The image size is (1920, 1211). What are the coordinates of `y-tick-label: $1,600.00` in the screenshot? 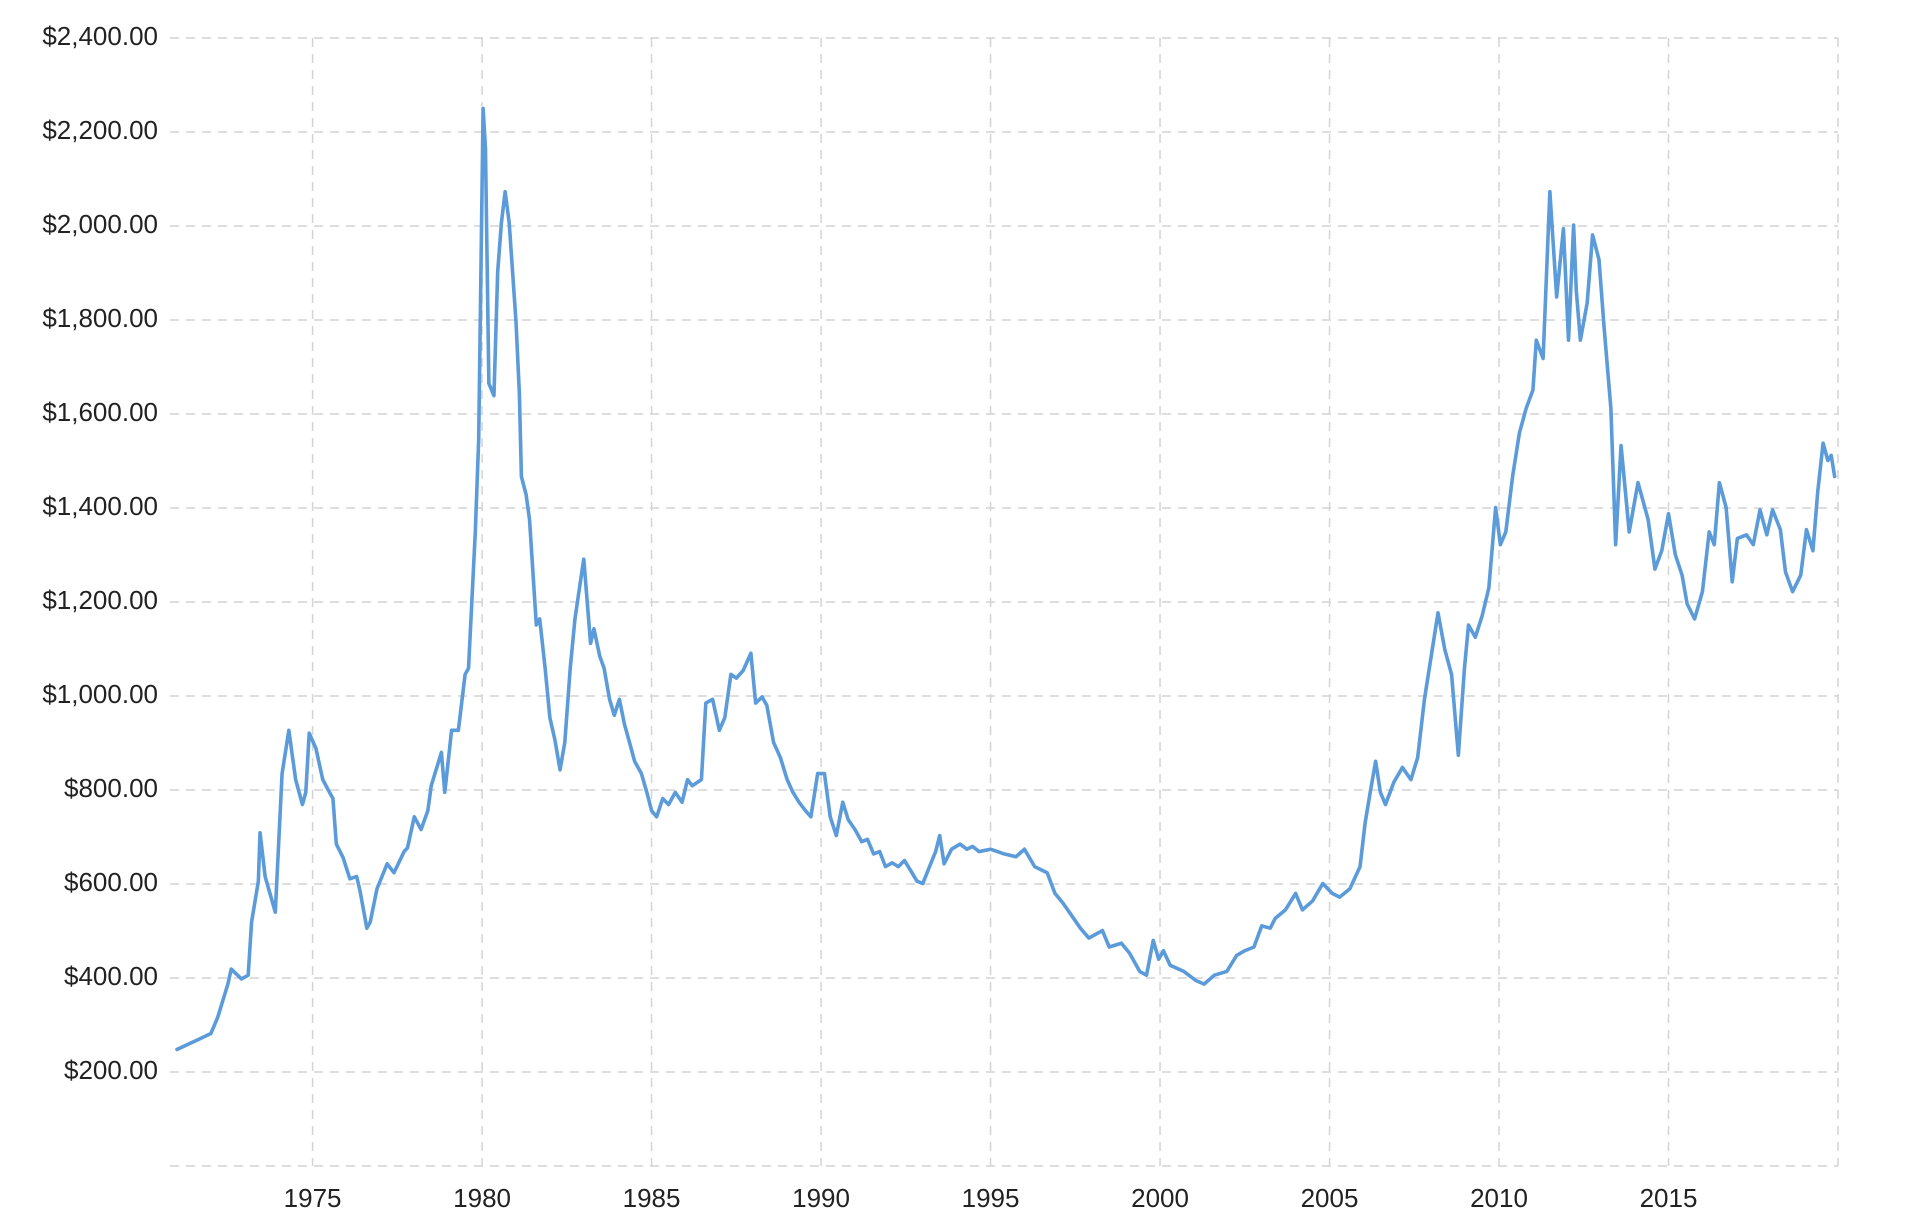 It's located at (100, 412).